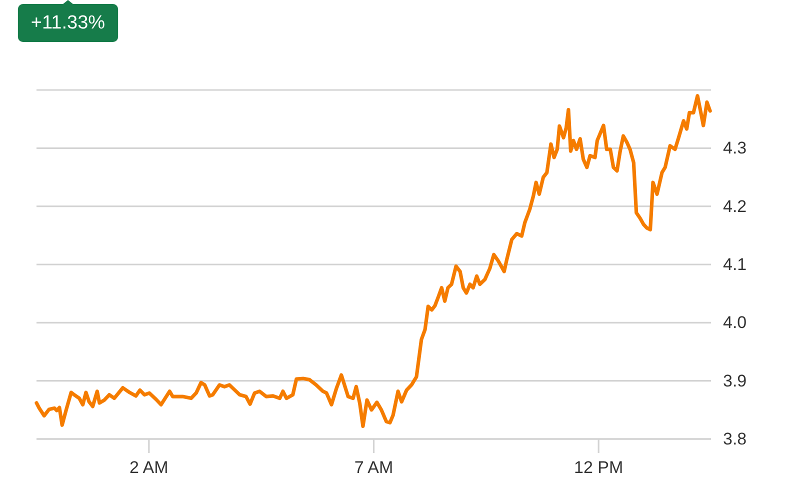 Image resolution: width=800 pixels, height=494 pixels. Describe the element at coordinates (149, 468) in the screenshot. I see `x-tick-label: 2 AM` at that location.